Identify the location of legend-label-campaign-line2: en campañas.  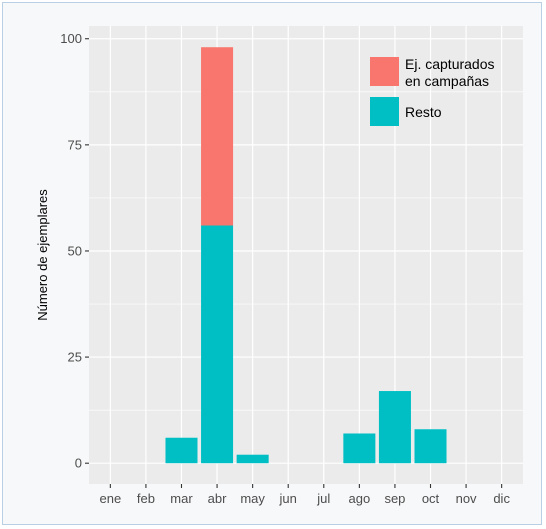
(447, 81).